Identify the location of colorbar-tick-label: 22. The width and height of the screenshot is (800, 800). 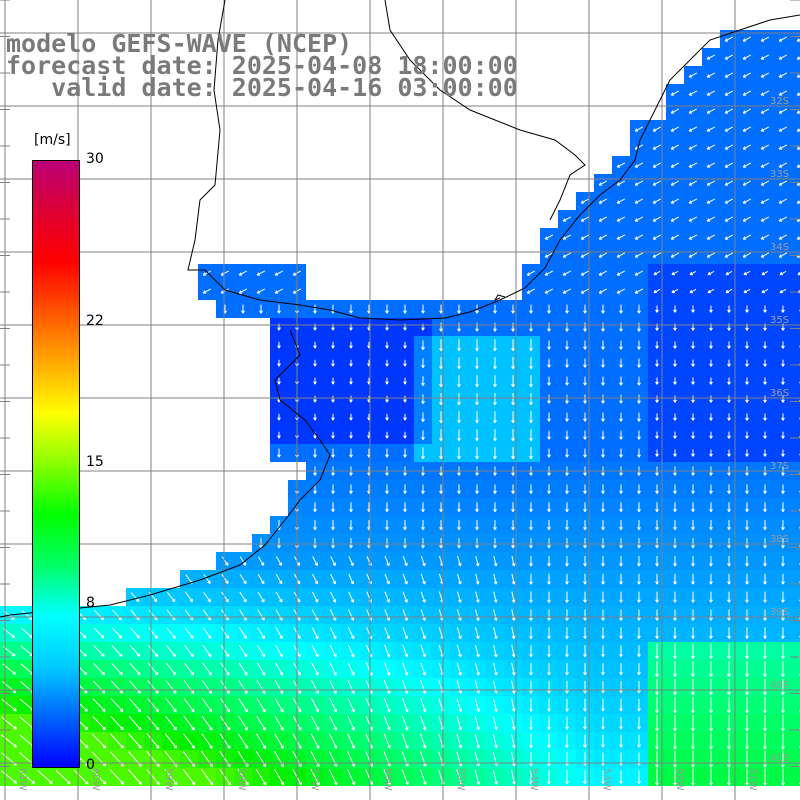
(95, 320).